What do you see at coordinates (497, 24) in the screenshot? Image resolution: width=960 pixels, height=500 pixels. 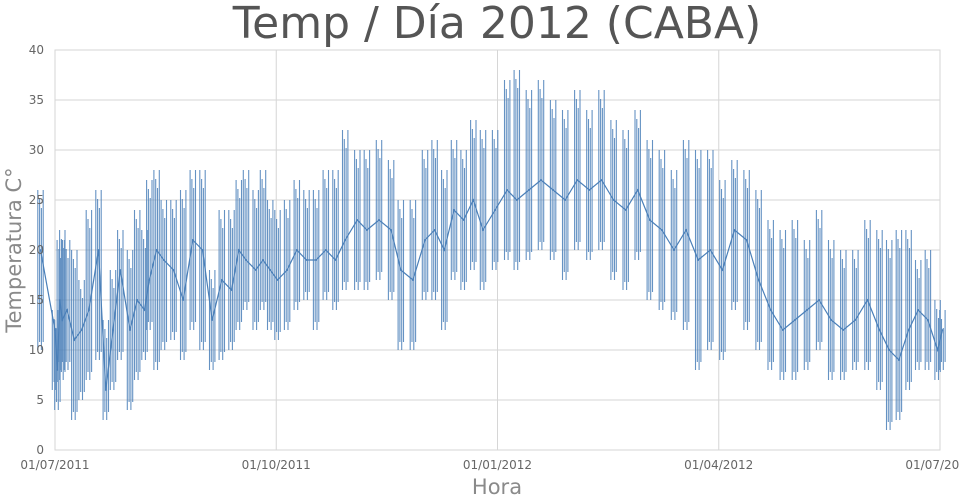 I see `chart-title: Temp / Día 2012 (CABA)` at bounding box center [497, 24].